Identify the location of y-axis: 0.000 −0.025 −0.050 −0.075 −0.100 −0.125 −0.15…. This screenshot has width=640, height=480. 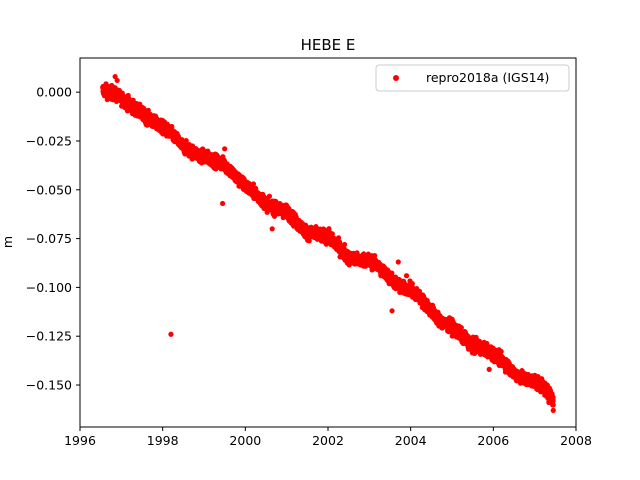
(53, 239).